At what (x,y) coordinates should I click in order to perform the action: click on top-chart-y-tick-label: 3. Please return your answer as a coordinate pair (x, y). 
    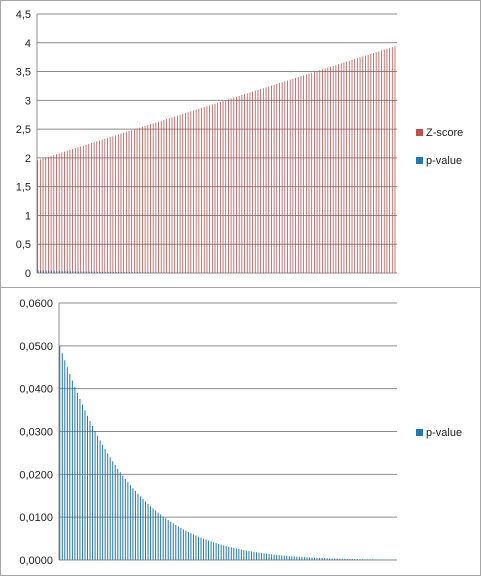
    Looking at the image, I should click on (28, 101).